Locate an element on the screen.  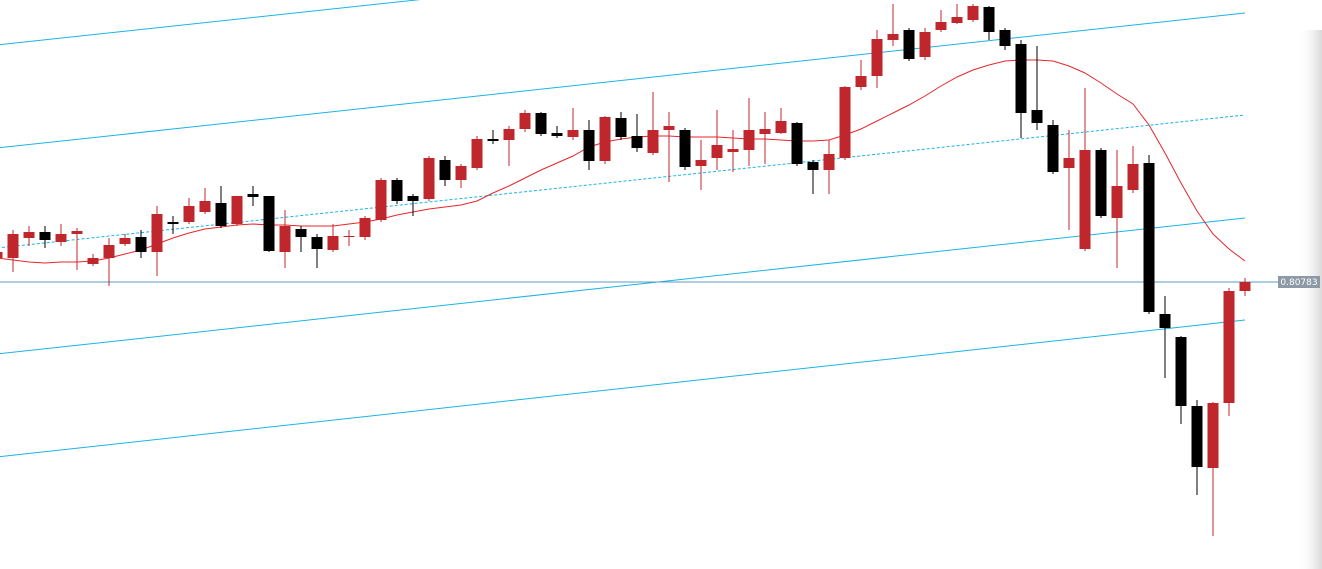
channel-line is located at coordinates (210, 23).